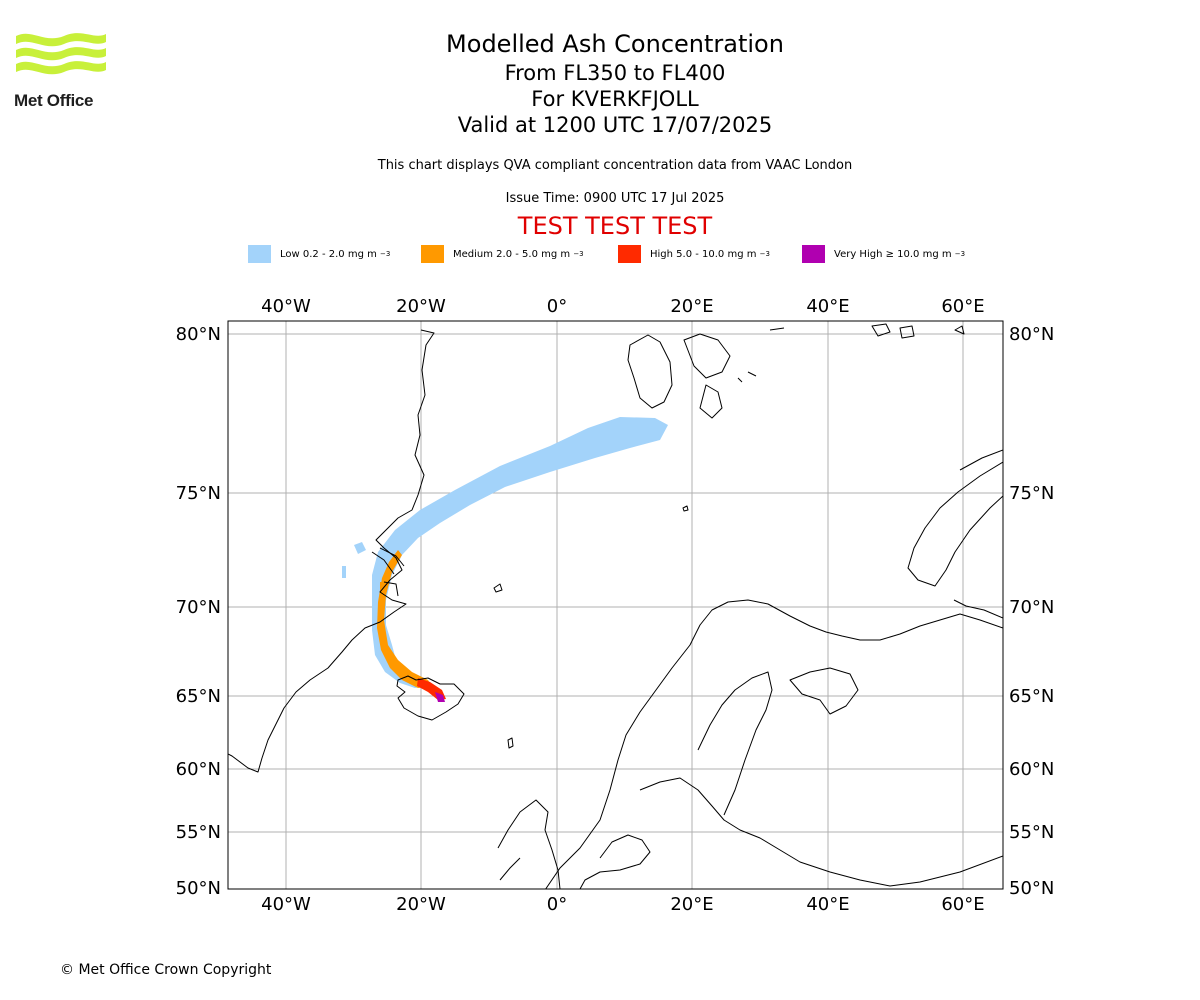 Image resolution: width=1200 pixels, height=1000 pixels. What do you see at coordinates (331, 551) in the screenshot?
I see `greenland-coast` at bounding box center [331, 551].